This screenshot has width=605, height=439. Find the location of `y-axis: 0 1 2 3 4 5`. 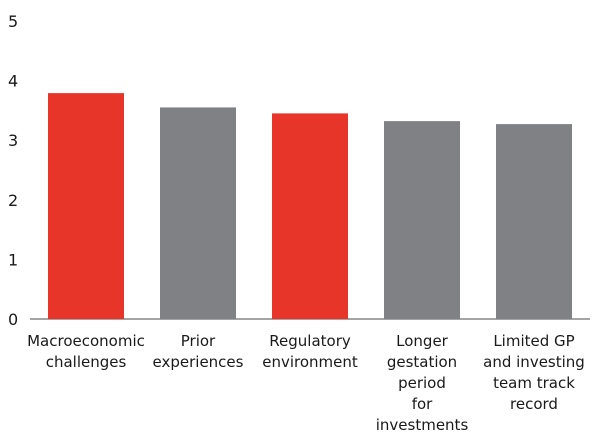

y-axis: 0 1 2 3 4 5 is located at coordinates (13, 170).